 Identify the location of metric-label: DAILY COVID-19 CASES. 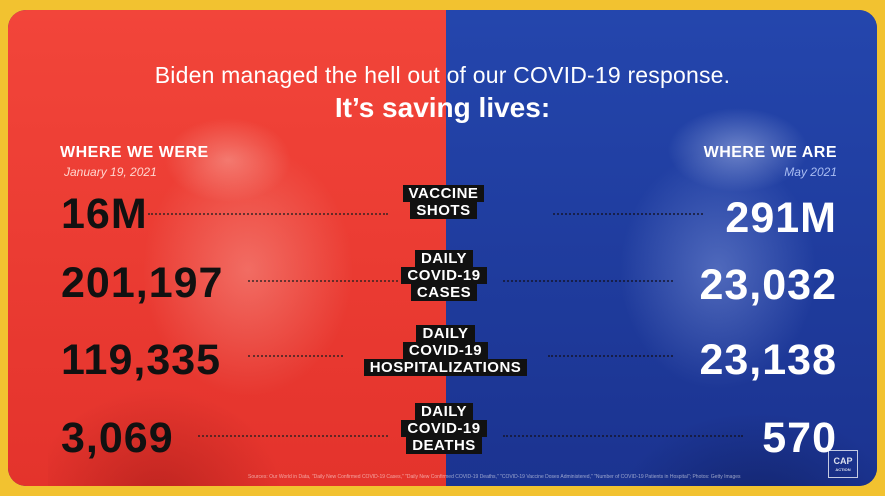
(444, 275).